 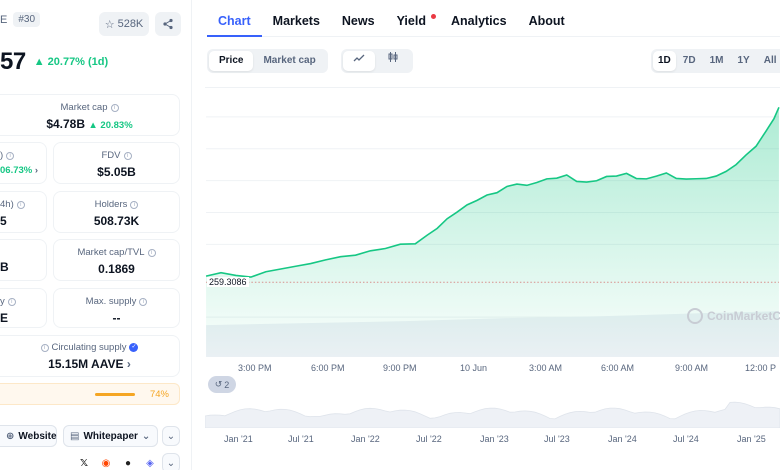 What do you see at coordinates (116, 301) in the screenshot?
I see `max-supply-label: Max. supply i` at bounding box center [116, 301].